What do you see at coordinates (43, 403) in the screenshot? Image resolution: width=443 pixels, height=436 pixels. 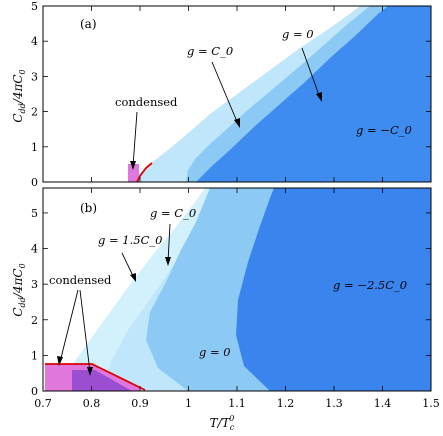 I see `x-tick-label-b-0: 0.7` at bounding box center [43, 403].